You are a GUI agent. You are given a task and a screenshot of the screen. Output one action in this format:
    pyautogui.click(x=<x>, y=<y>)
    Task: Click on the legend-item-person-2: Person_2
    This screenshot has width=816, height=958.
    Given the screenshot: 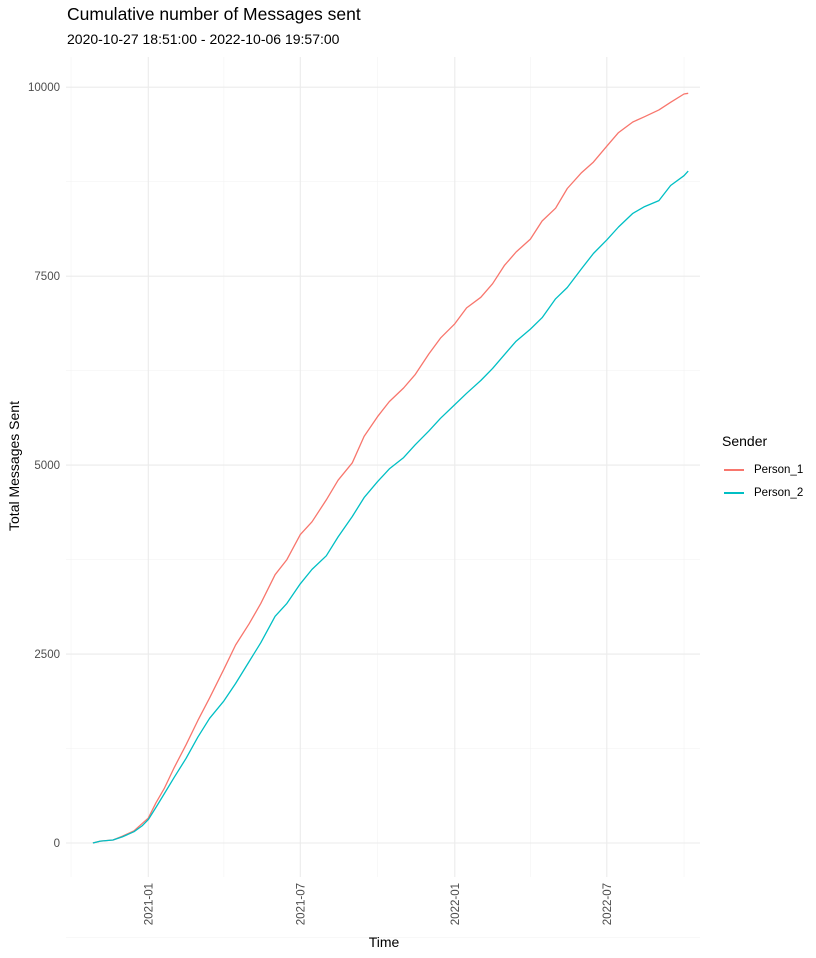 What is the action you would take?
    pyautogui.click(x=762, y=492)
    